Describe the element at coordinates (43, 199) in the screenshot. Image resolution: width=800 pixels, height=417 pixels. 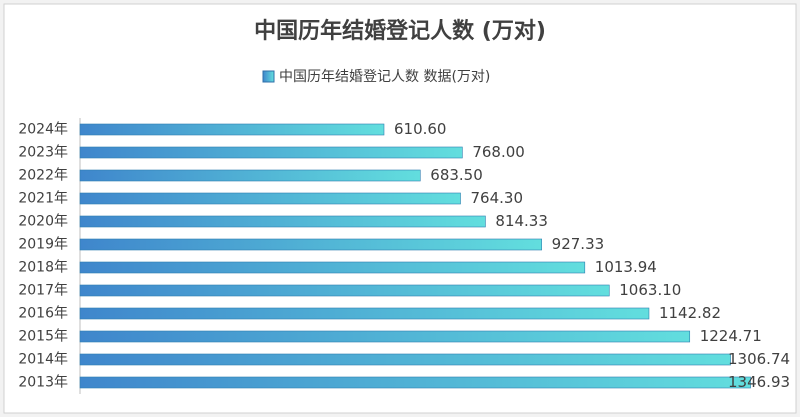
I see `y-tick-label: 2021年` at that location.